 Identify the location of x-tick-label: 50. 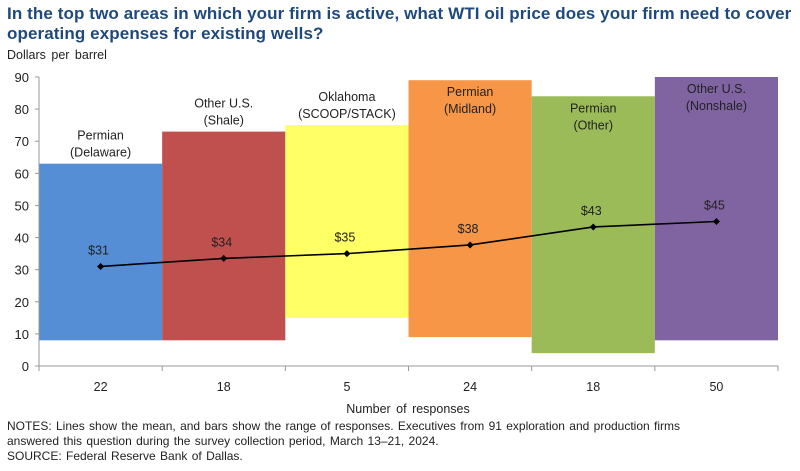
(716, 387).